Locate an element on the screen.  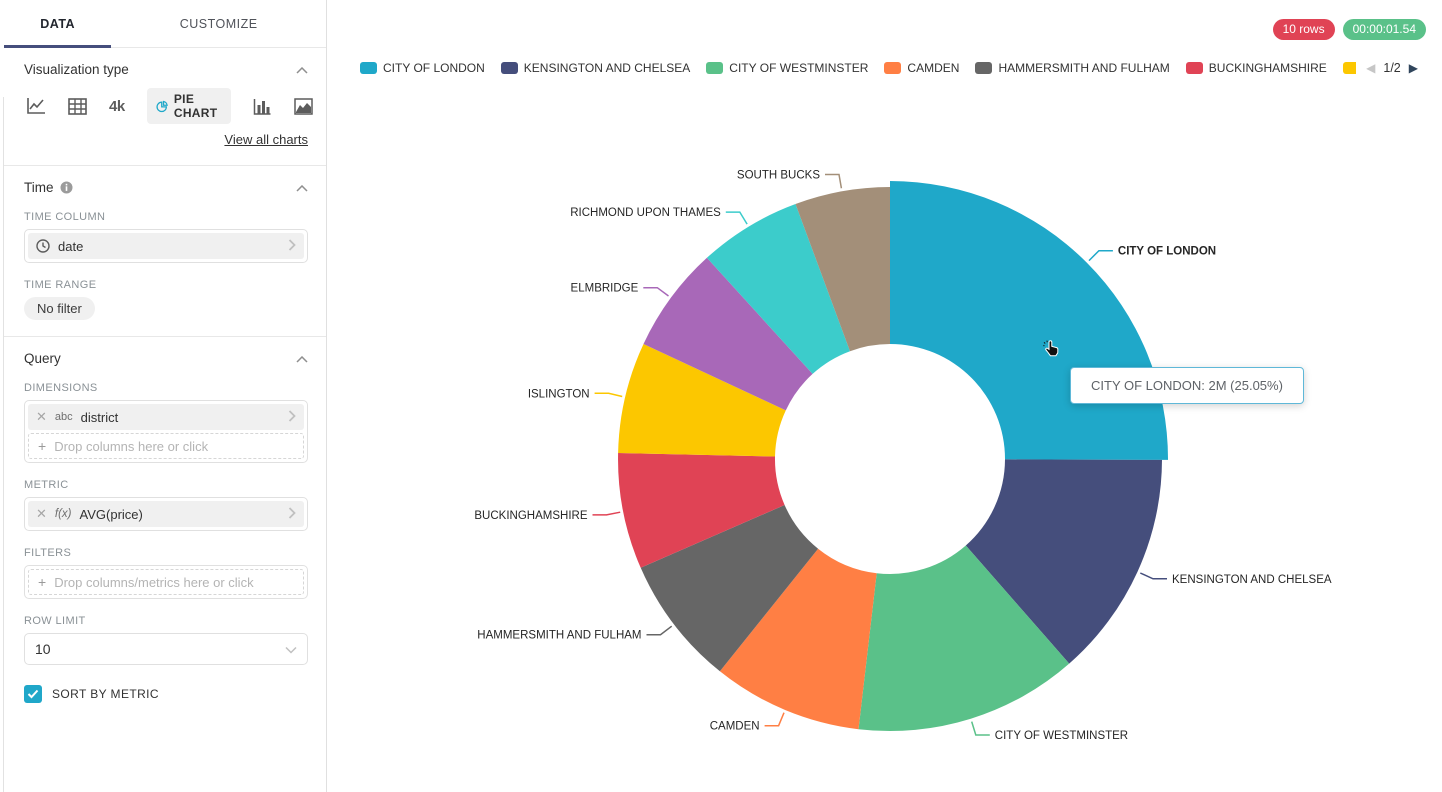
pie-chart-icon is located at coordinates (162, 106).